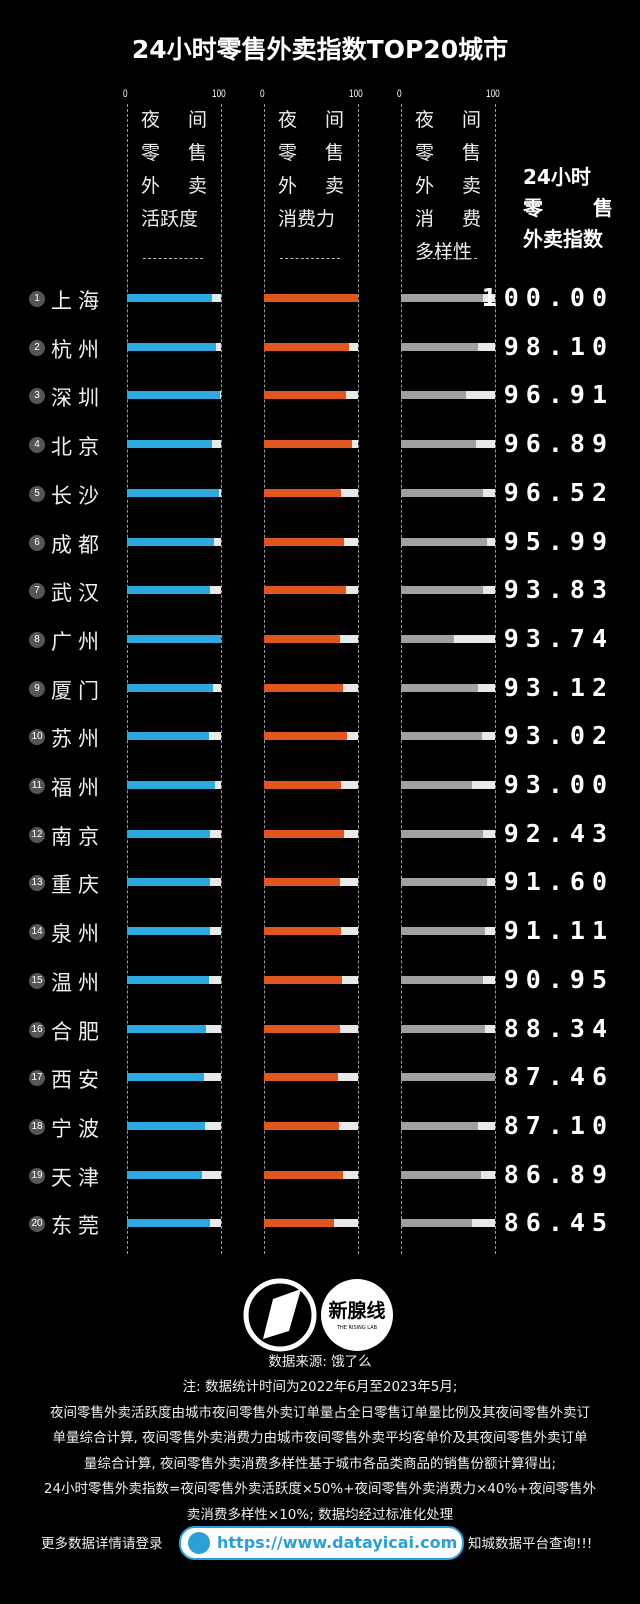 The width and height of the screenshot is (640, 1604). I want to click on rank-badge: 4, so click(37, 445).